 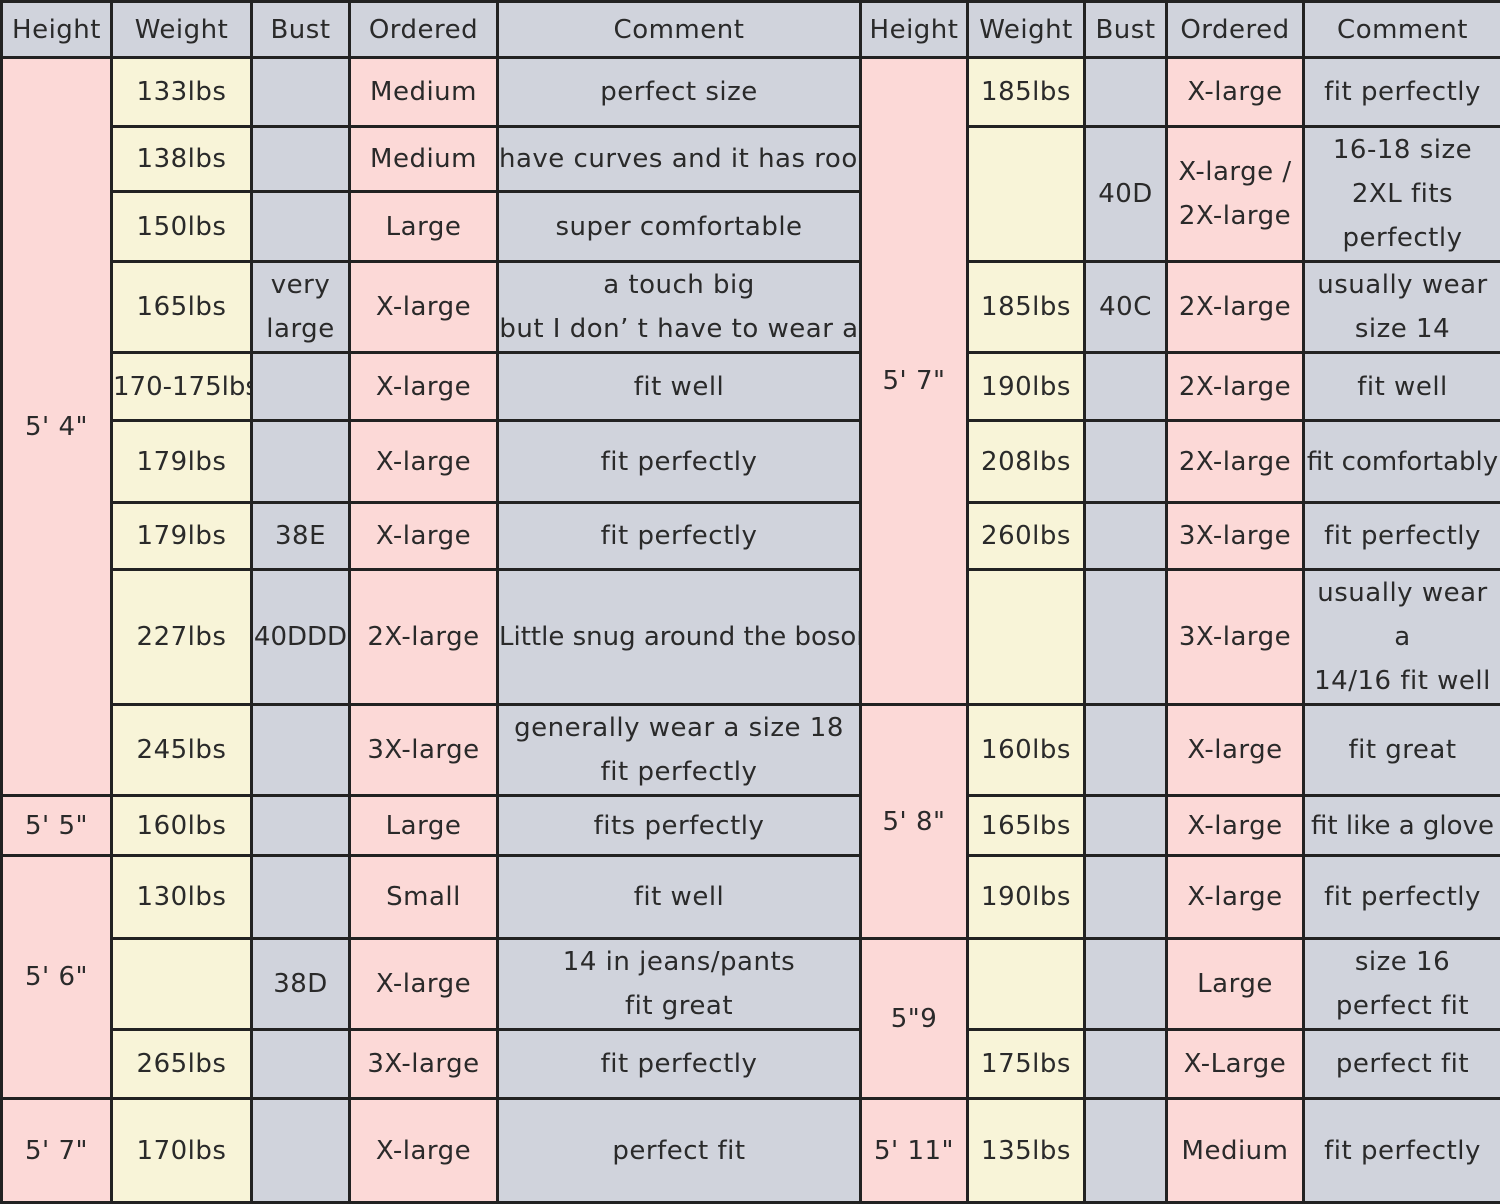 I want to click on weight-cell: 185lbs, so click(x=1026, y=307).